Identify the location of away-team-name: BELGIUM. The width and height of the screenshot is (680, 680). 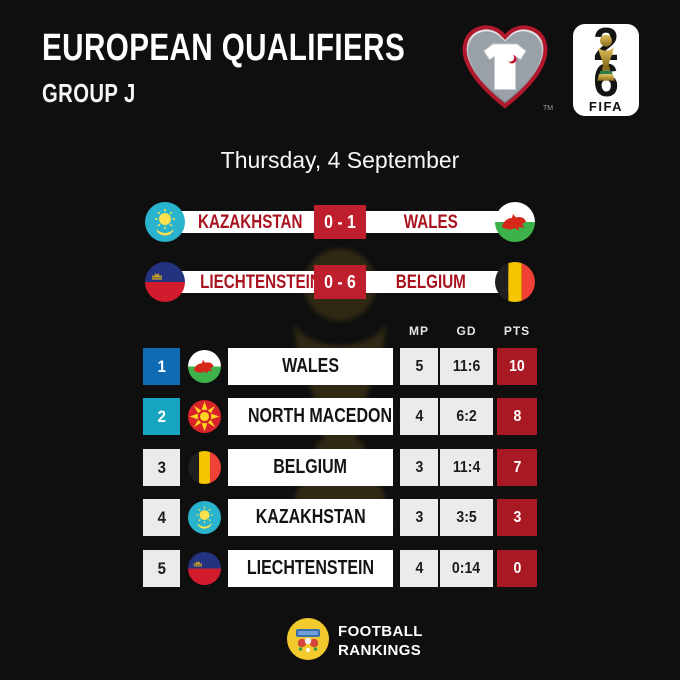
(430, 282).